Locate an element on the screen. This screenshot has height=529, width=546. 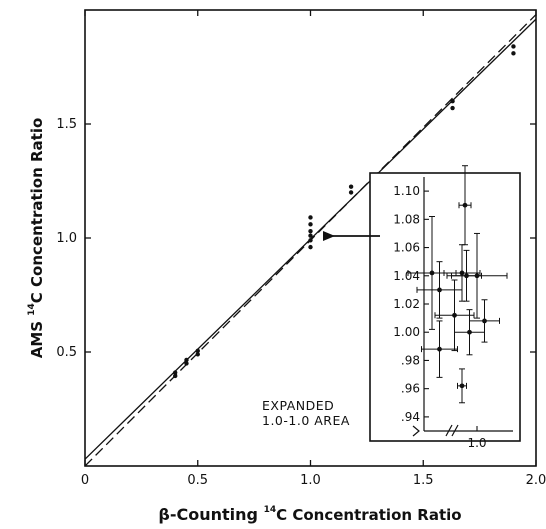
inset-y-tick-label: 1.00 is located at coordinates (406, 332).